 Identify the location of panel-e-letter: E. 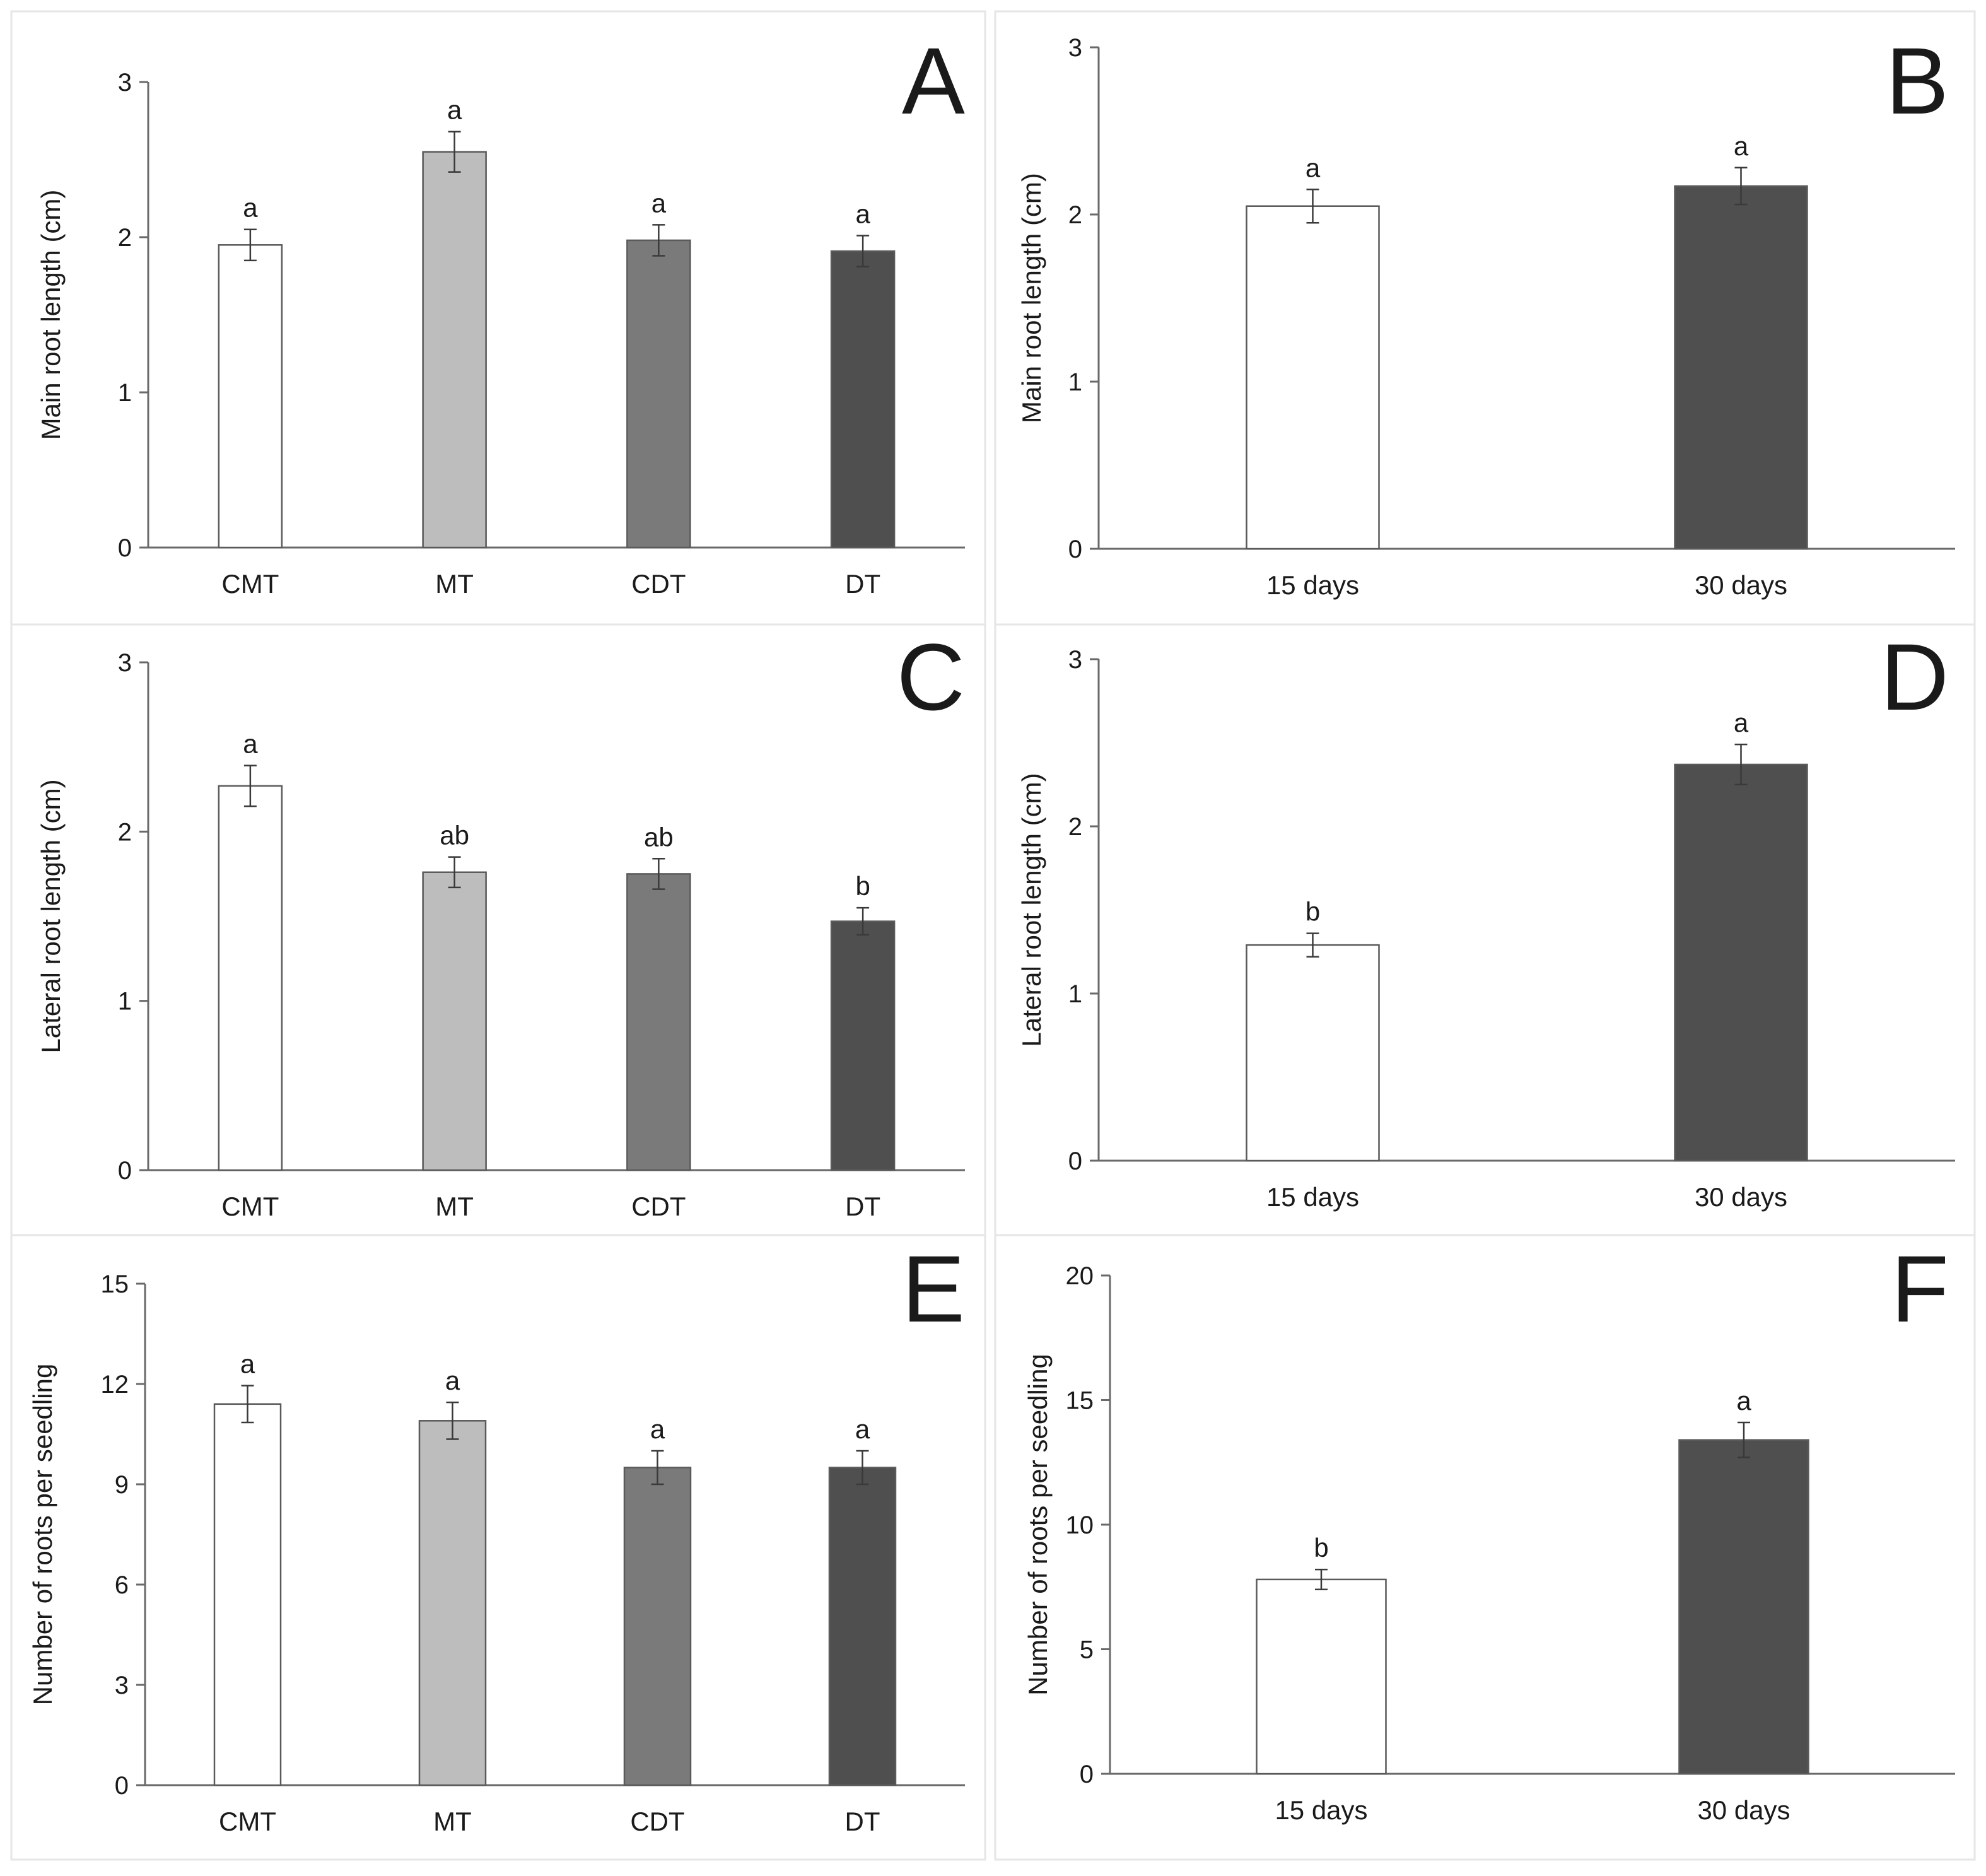
(933, 1289).